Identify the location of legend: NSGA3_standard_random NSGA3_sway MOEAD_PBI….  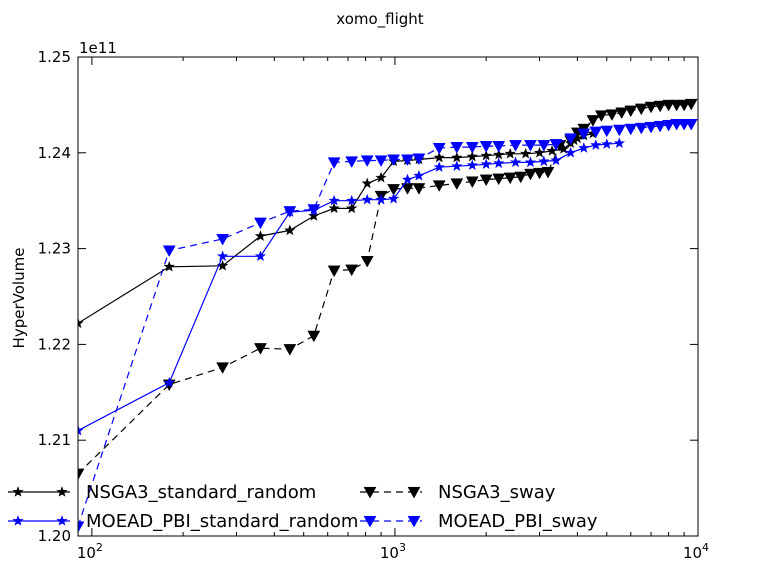
(303, 507).